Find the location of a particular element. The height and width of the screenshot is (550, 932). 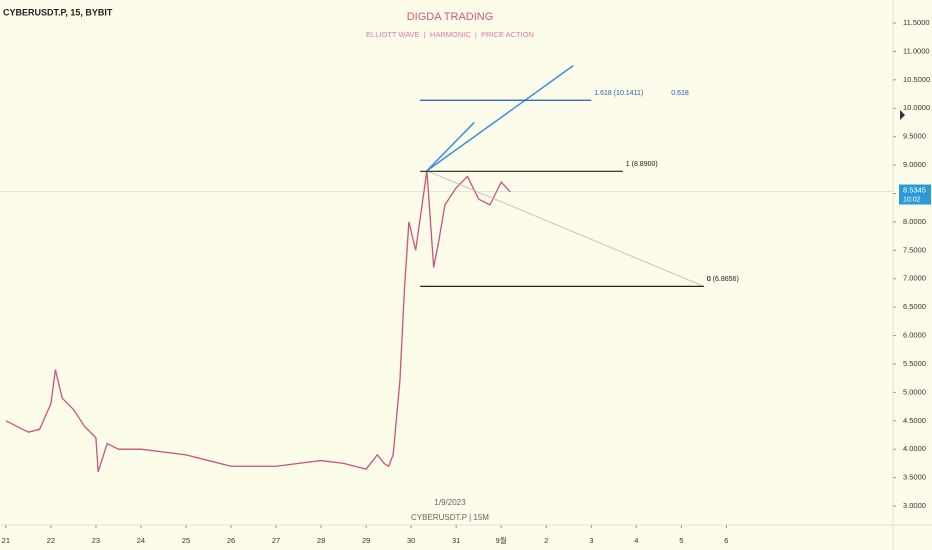

y-tick-label: 7.0000 is located at coordinates (914, 278).